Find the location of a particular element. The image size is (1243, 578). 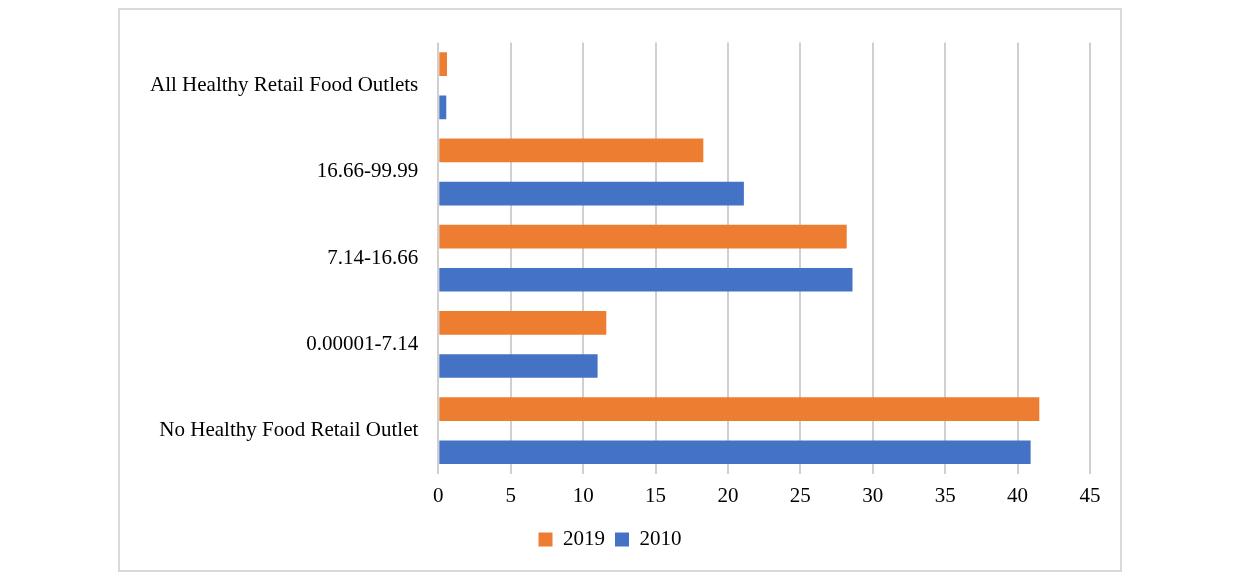

legend-label: 2019 is located at coordinates (584, 538).